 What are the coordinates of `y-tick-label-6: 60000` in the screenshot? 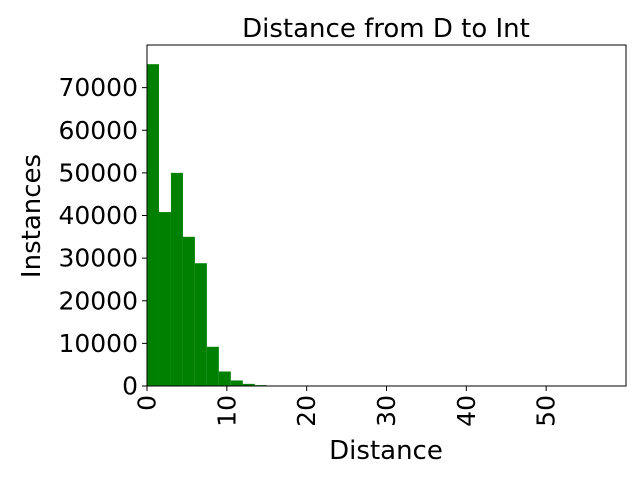 It's located at (98, 130).